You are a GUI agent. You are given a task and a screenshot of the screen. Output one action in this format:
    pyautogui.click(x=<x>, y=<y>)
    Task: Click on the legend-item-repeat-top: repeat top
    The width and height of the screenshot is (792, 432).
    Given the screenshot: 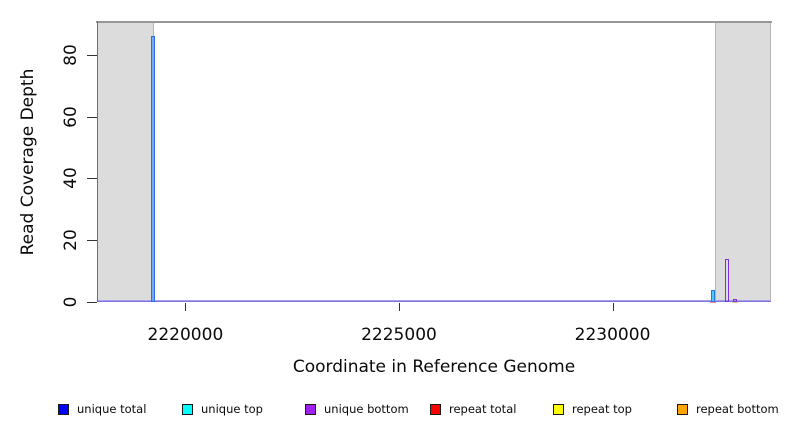 What is the action you would take?
    pyautogui.click(x=592, y=409)
    